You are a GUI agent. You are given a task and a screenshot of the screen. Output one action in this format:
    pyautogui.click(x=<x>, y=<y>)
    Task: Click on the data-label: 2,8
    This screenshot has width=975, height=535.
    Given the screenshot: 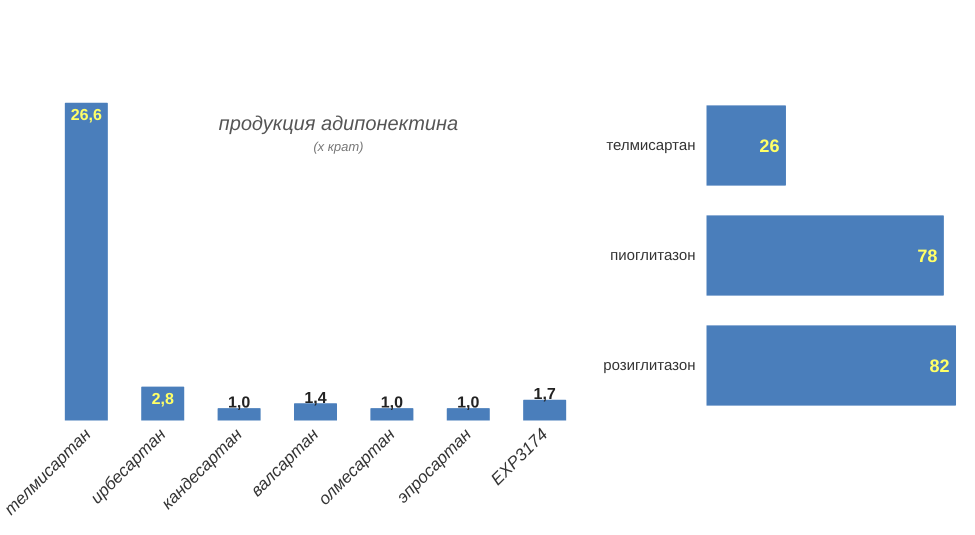 What is the action you would take?
    pyautogui.click(x=163, y=399)
    